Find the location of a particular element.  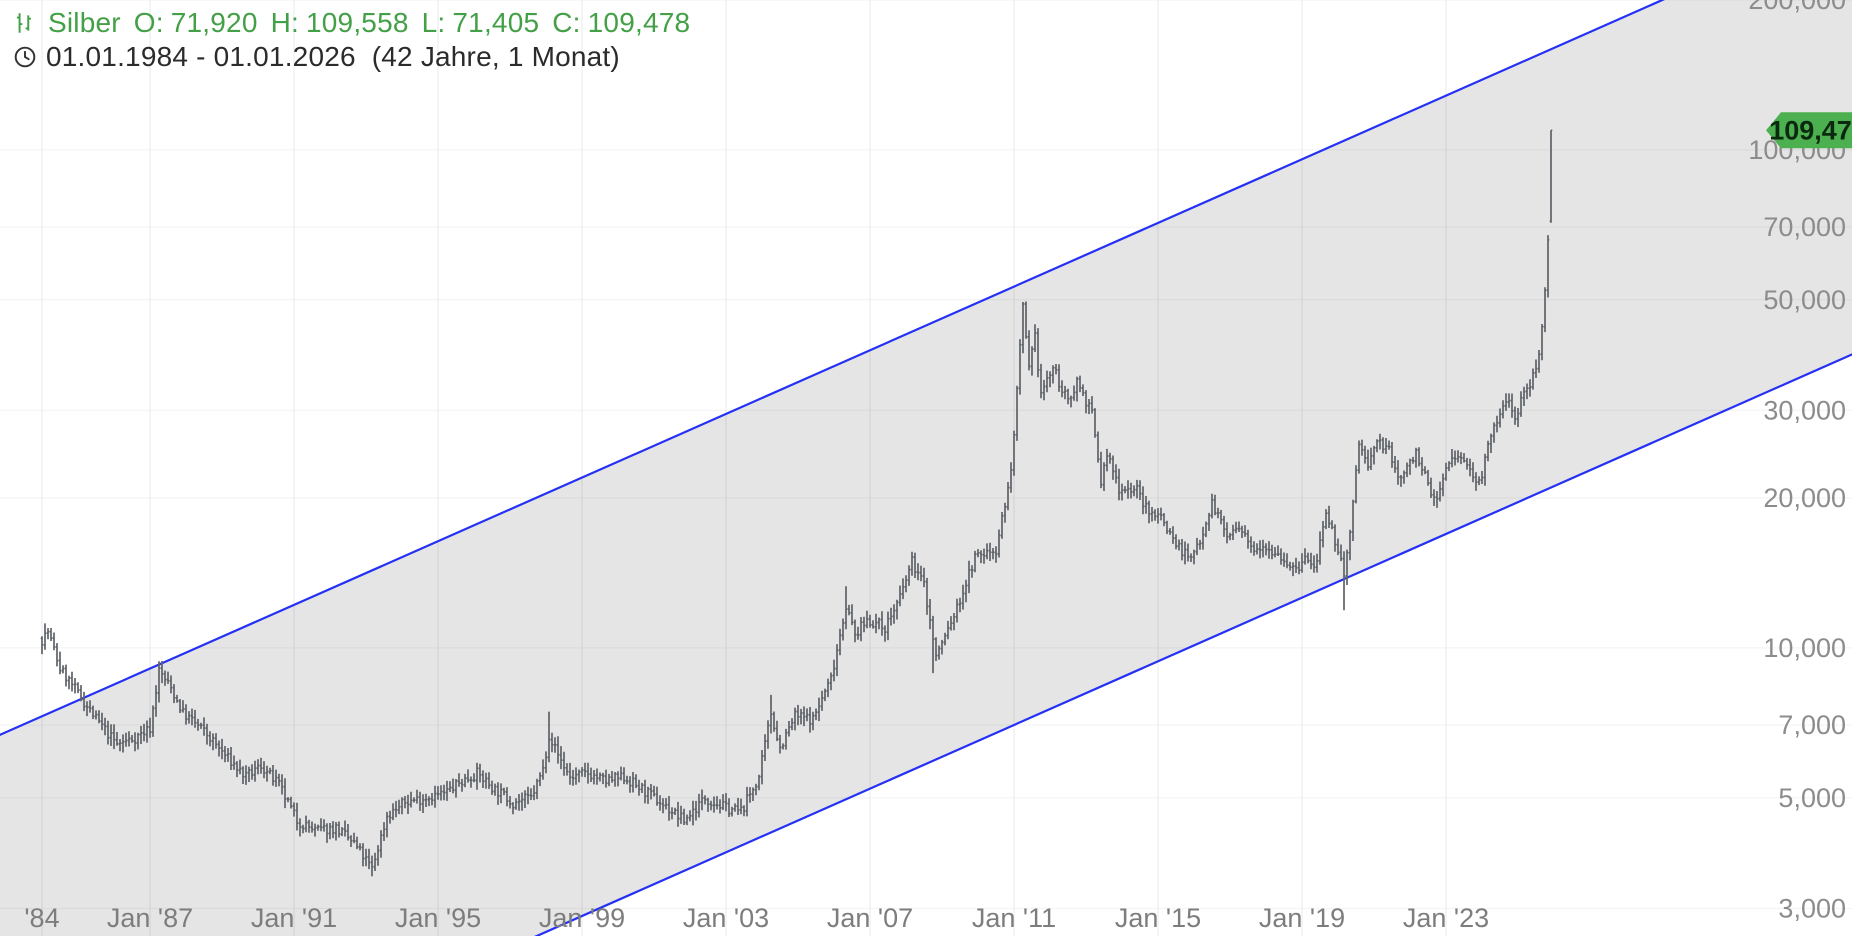

close-value: 109,478 is located at coordinates (639, 22).